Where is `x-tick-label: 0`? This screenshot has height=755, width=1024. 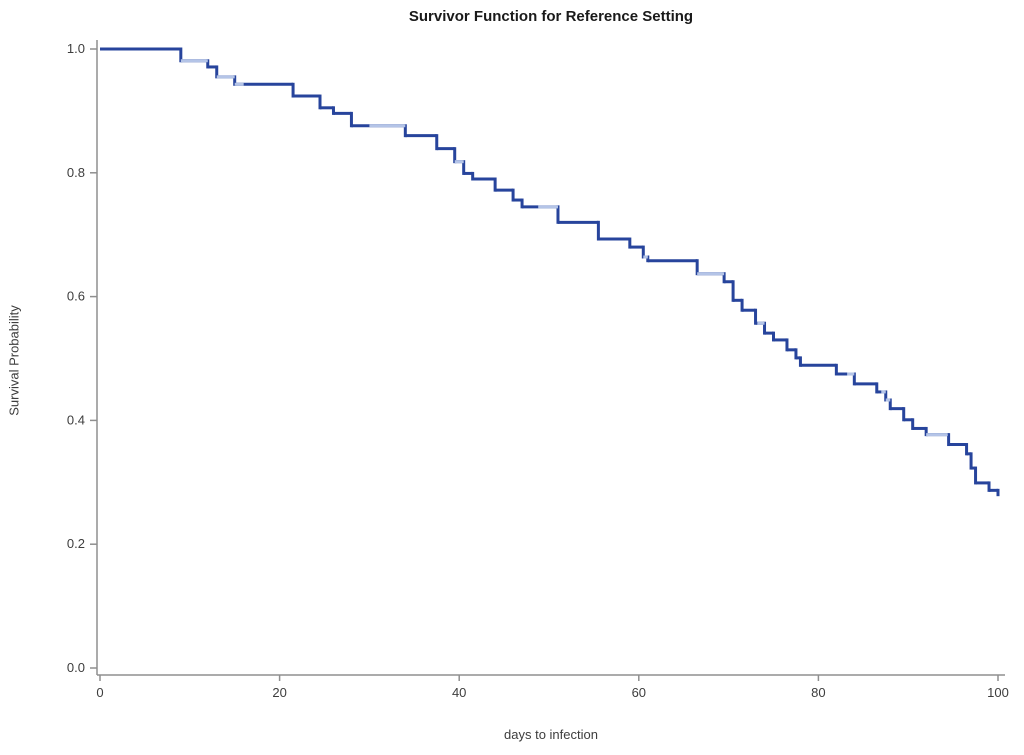 x-tick-label: 0 is located at coordinates (99, 692).